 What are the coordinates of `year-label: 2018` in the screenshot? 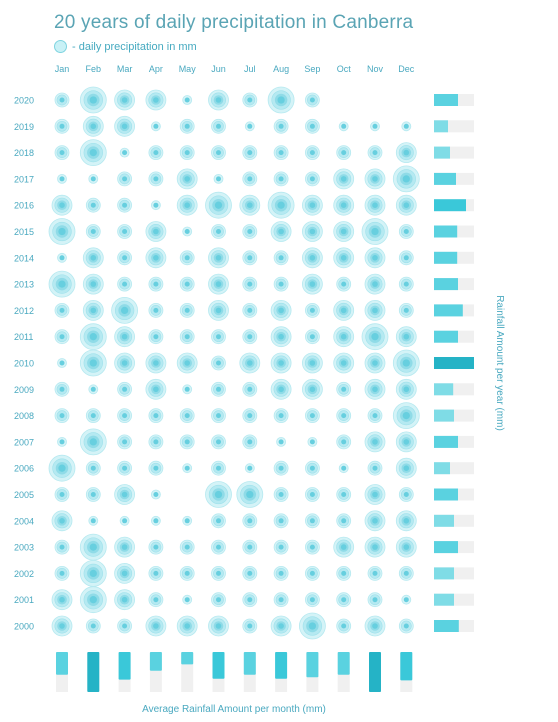 It's located at (24, 153).